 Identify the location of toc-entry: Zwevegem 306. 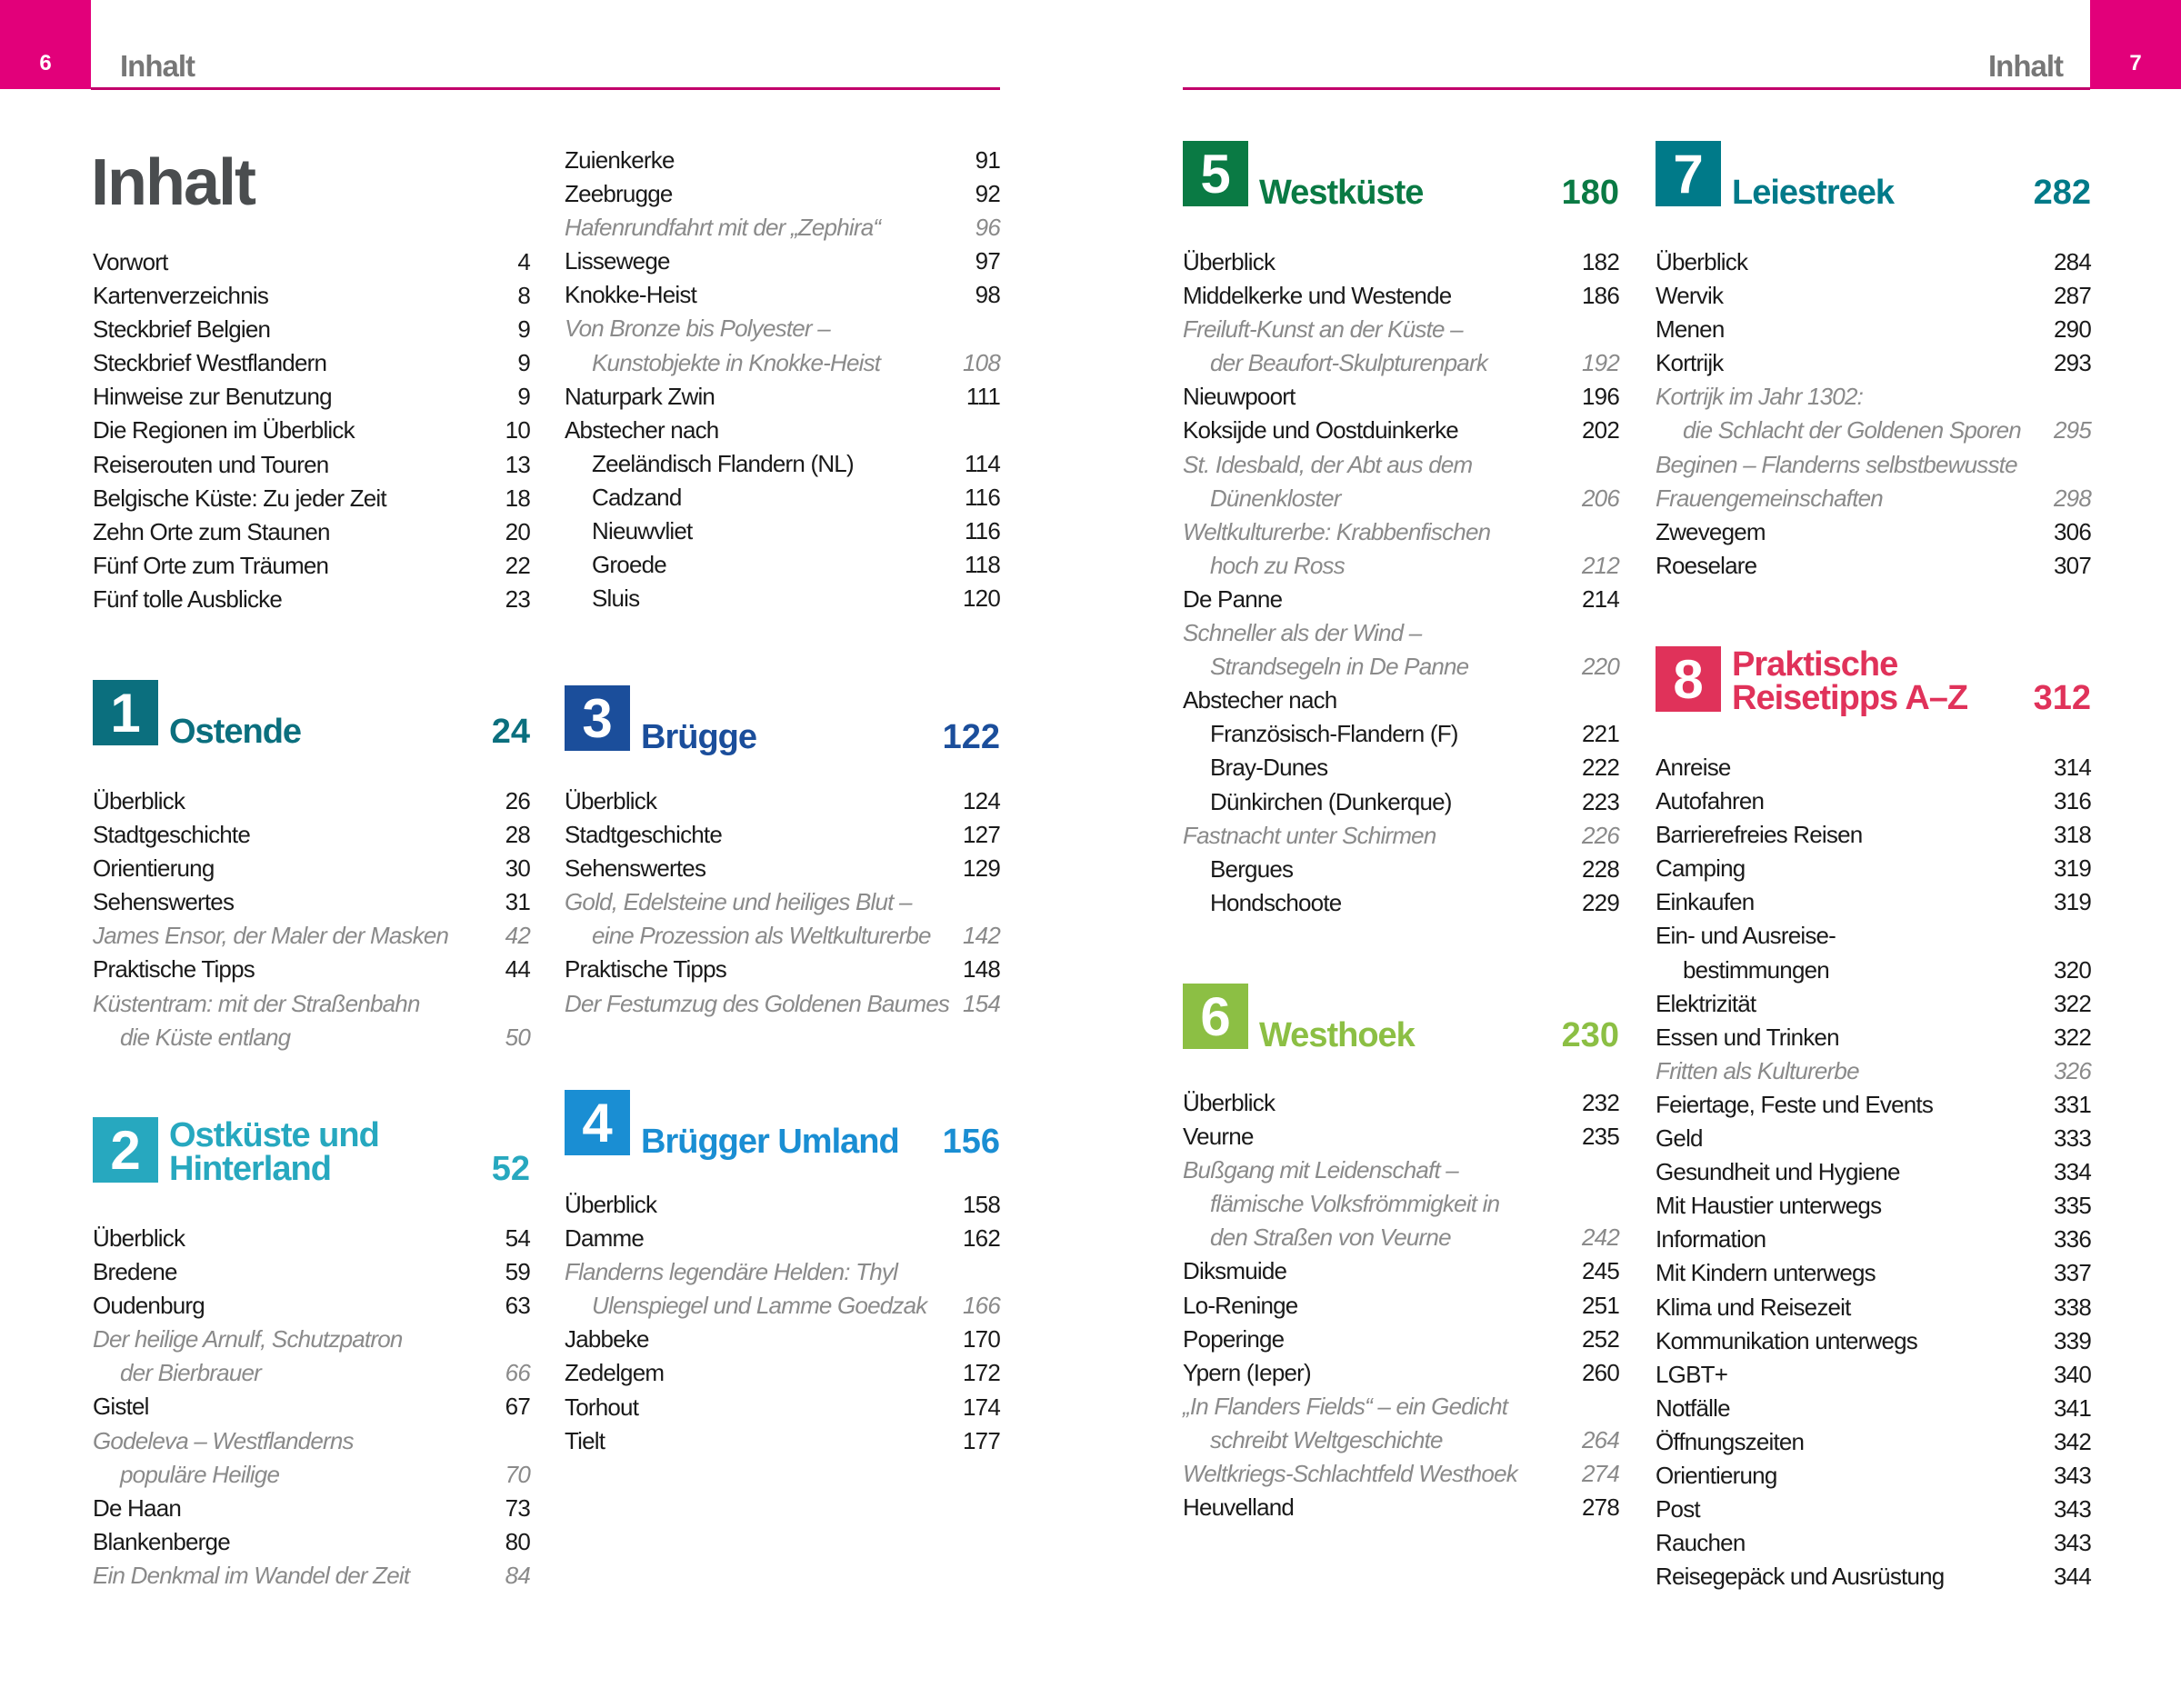
(1874, 532).